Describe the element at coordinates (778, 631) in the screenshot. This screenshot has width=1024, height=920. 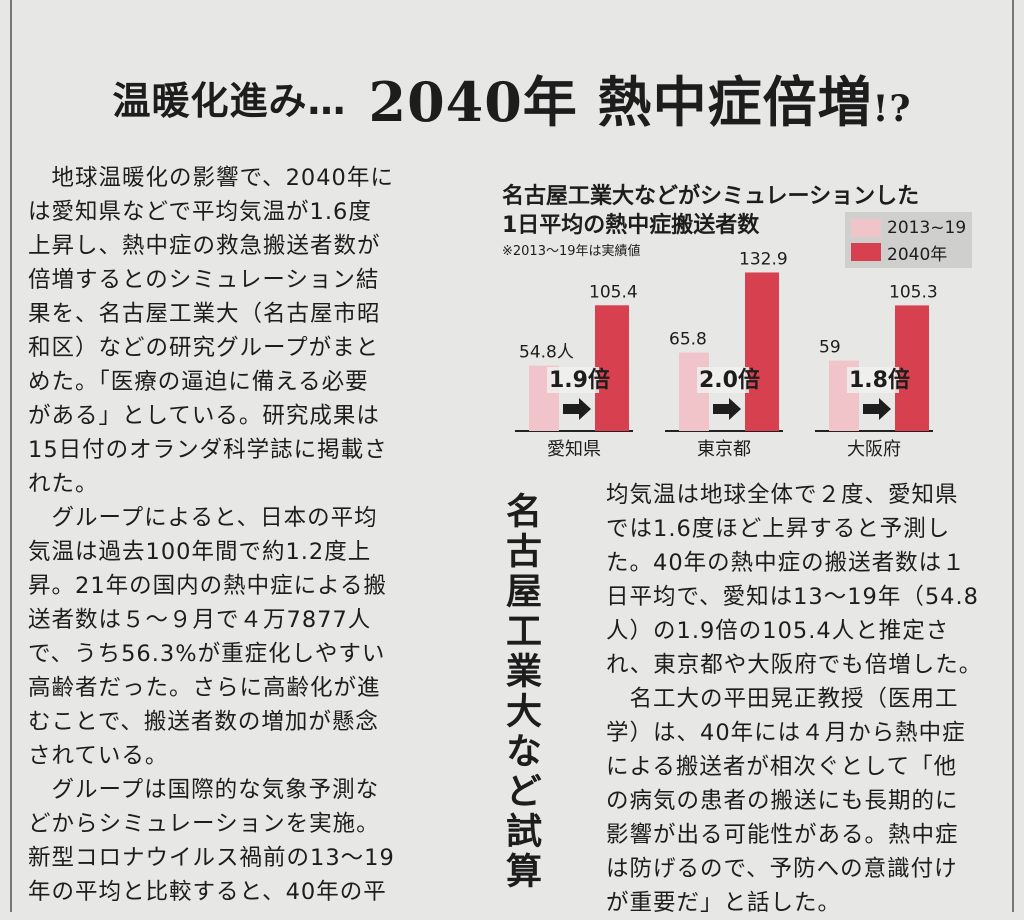
I see `article-line: 人）の1.9倍の105.4人と推定さ` at that location.